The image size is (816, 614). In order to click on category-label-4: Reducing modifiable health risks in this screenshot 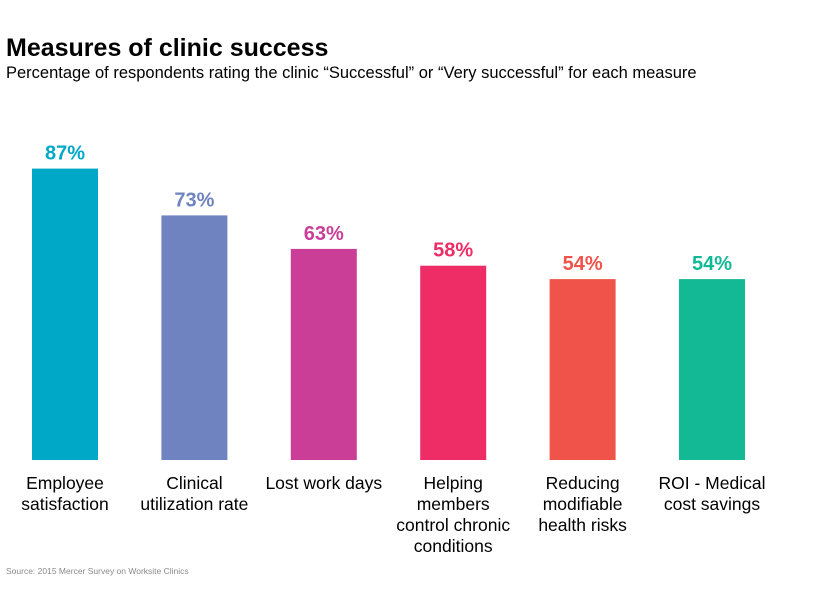, I will do `click(582, 504)`.